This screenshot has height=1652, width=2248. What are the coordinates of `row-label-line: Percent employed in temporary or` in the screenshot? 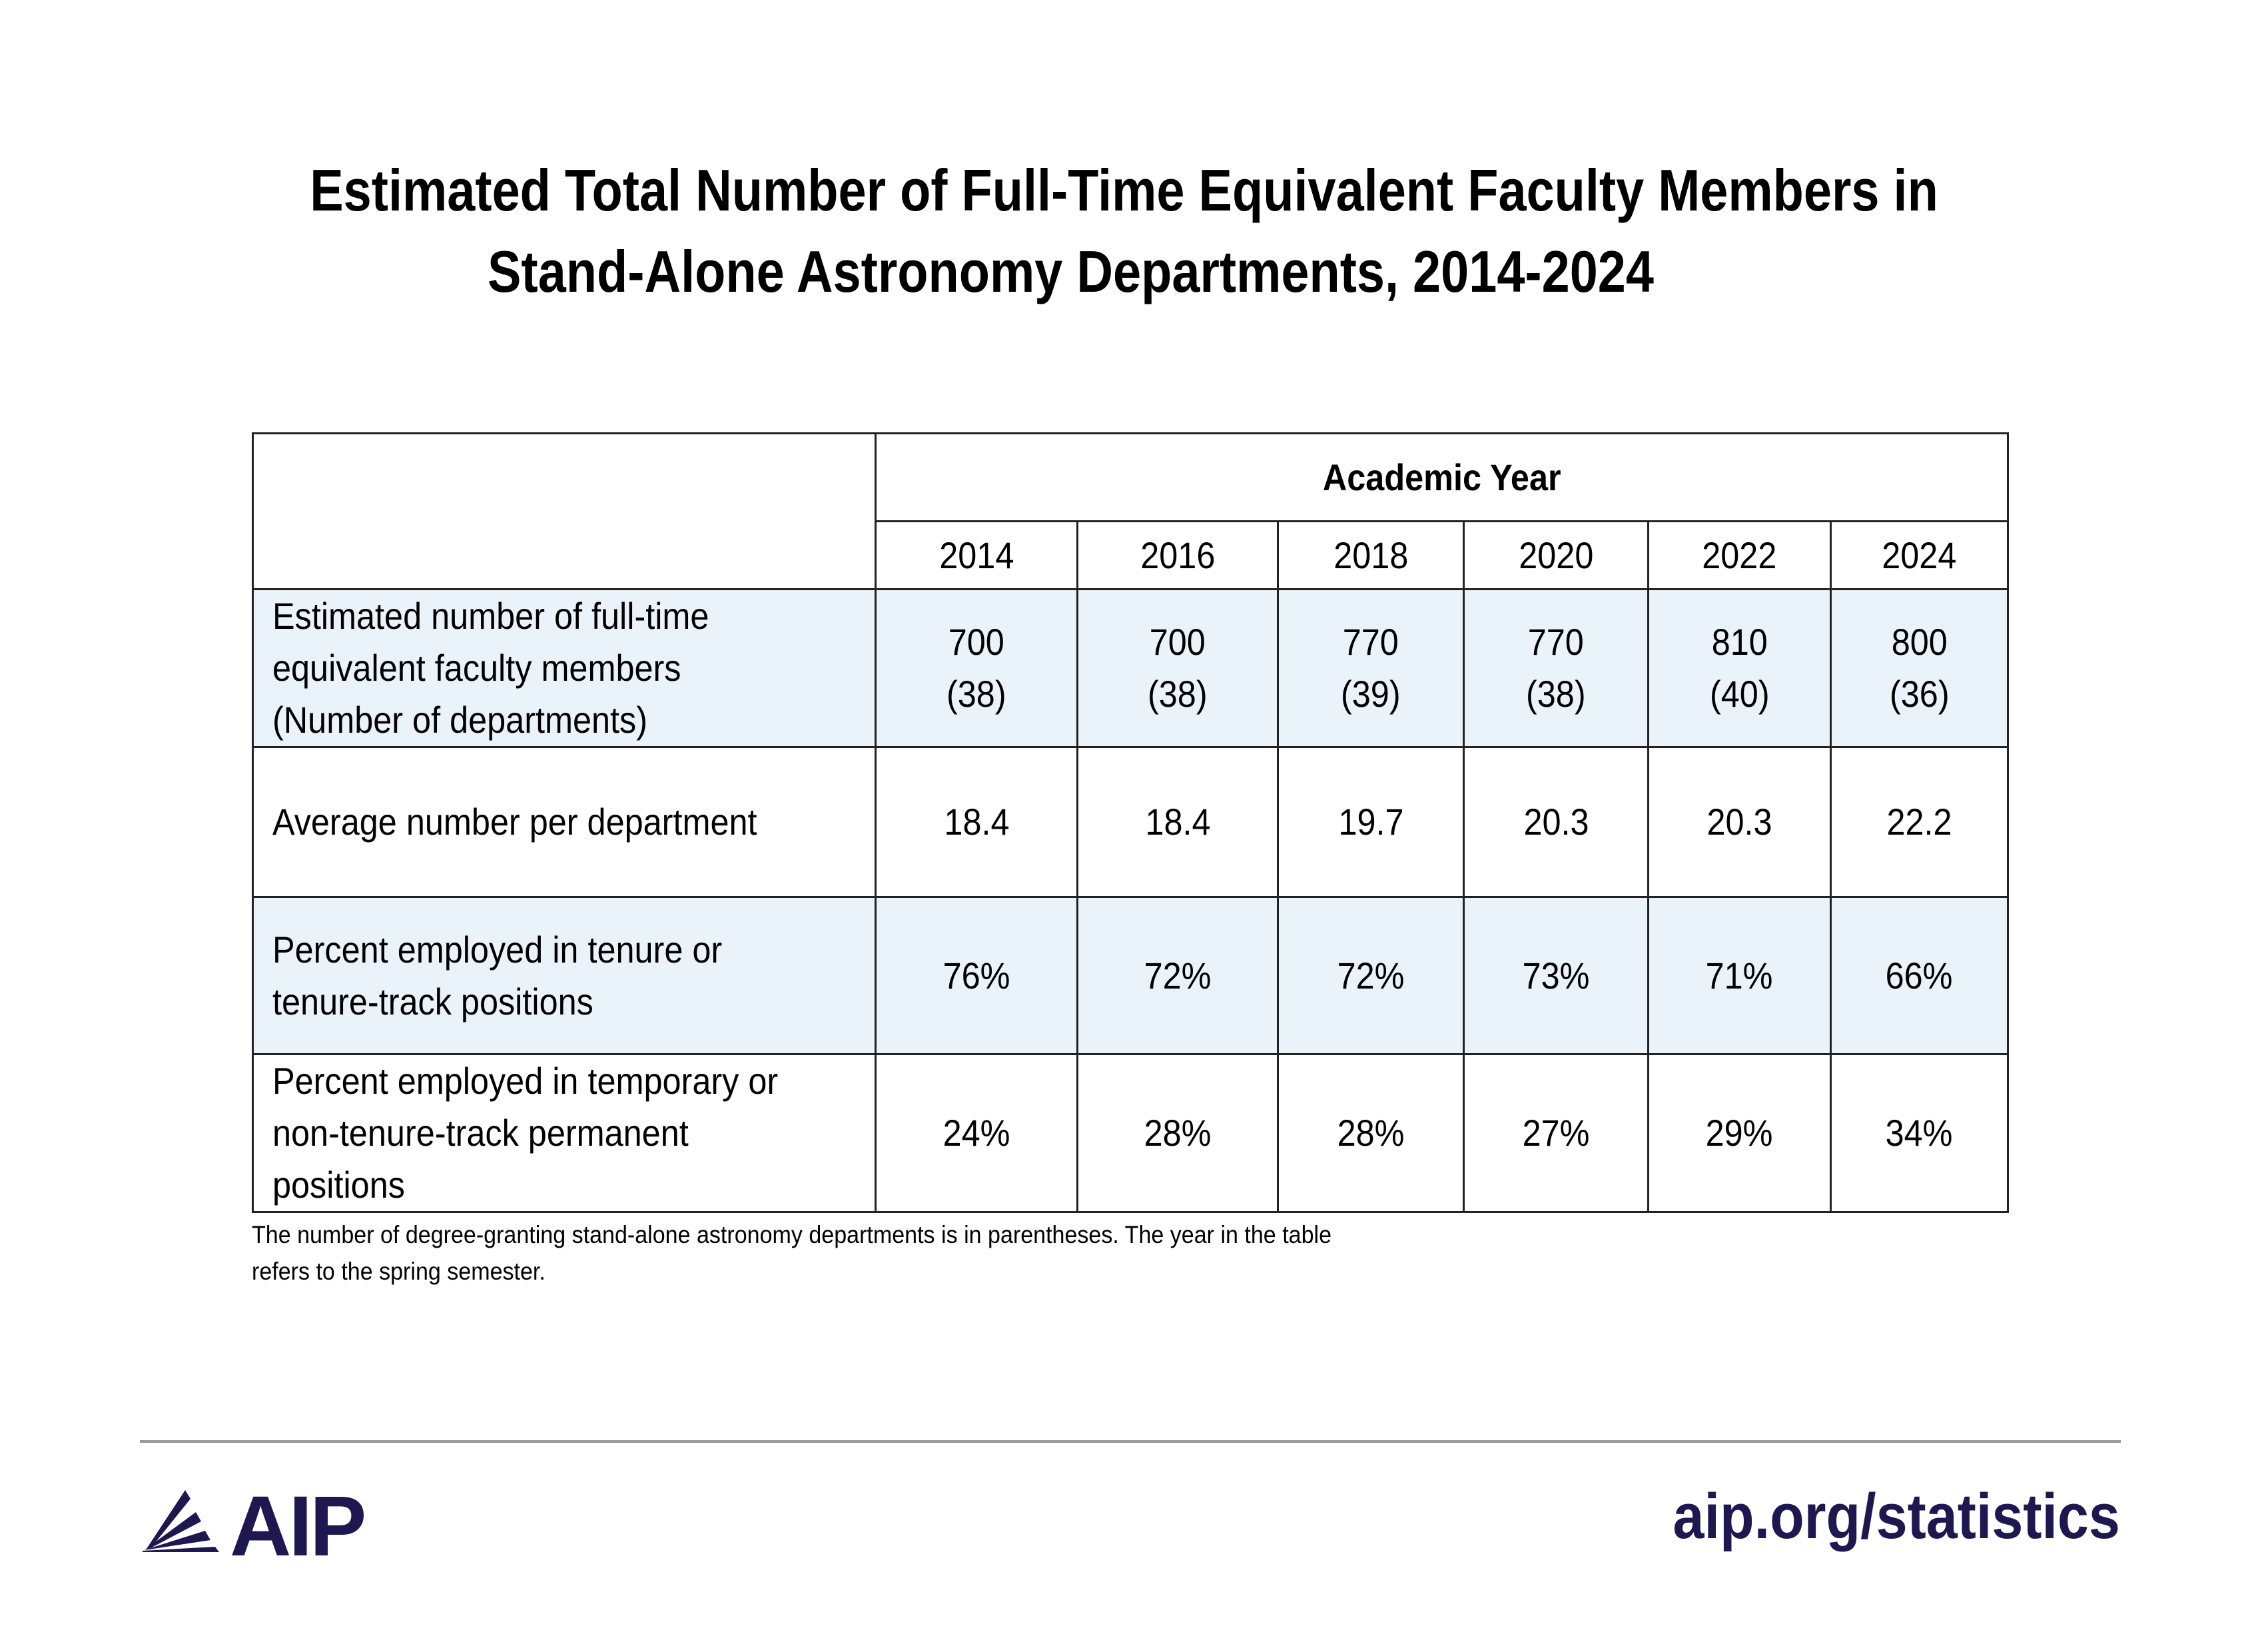 It's located at (525, 1081).